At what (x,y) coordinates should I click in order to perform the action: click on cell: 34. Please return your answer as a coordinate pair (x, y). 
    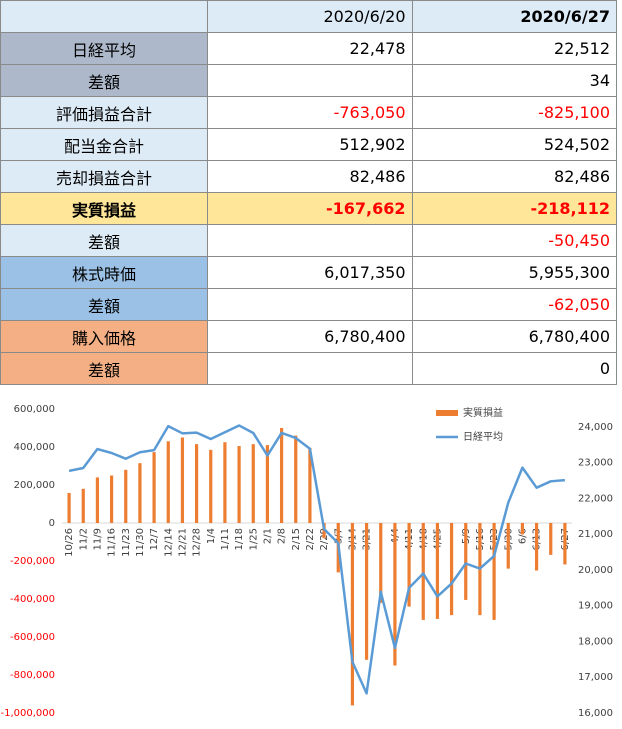
    Looking at the image, I should click on (514, 80).